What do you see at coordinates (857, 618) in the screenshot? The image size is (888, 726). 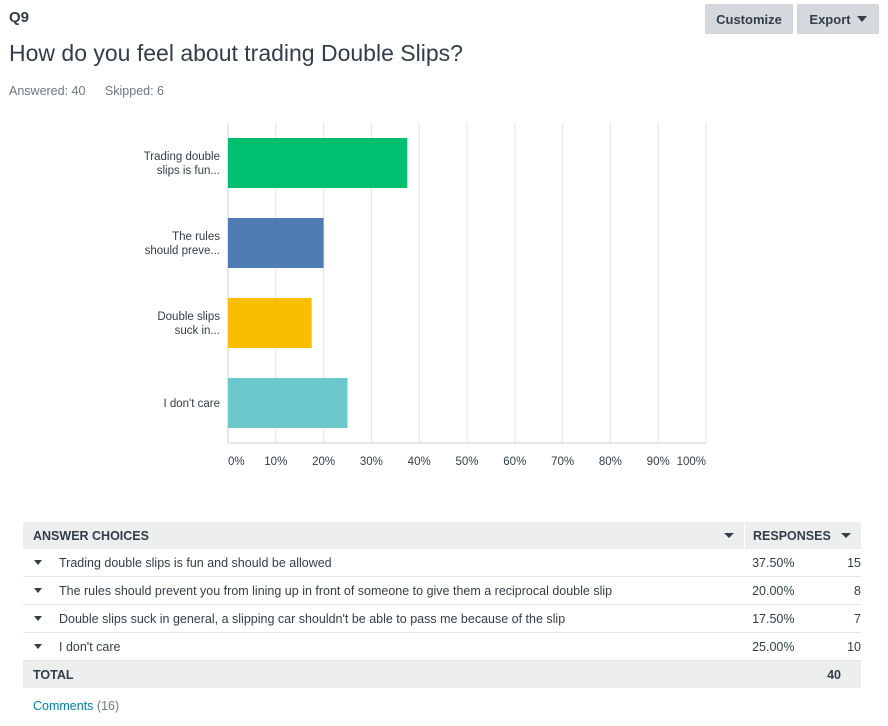 I see `response-count: 7` at bounding box center [857, 618].